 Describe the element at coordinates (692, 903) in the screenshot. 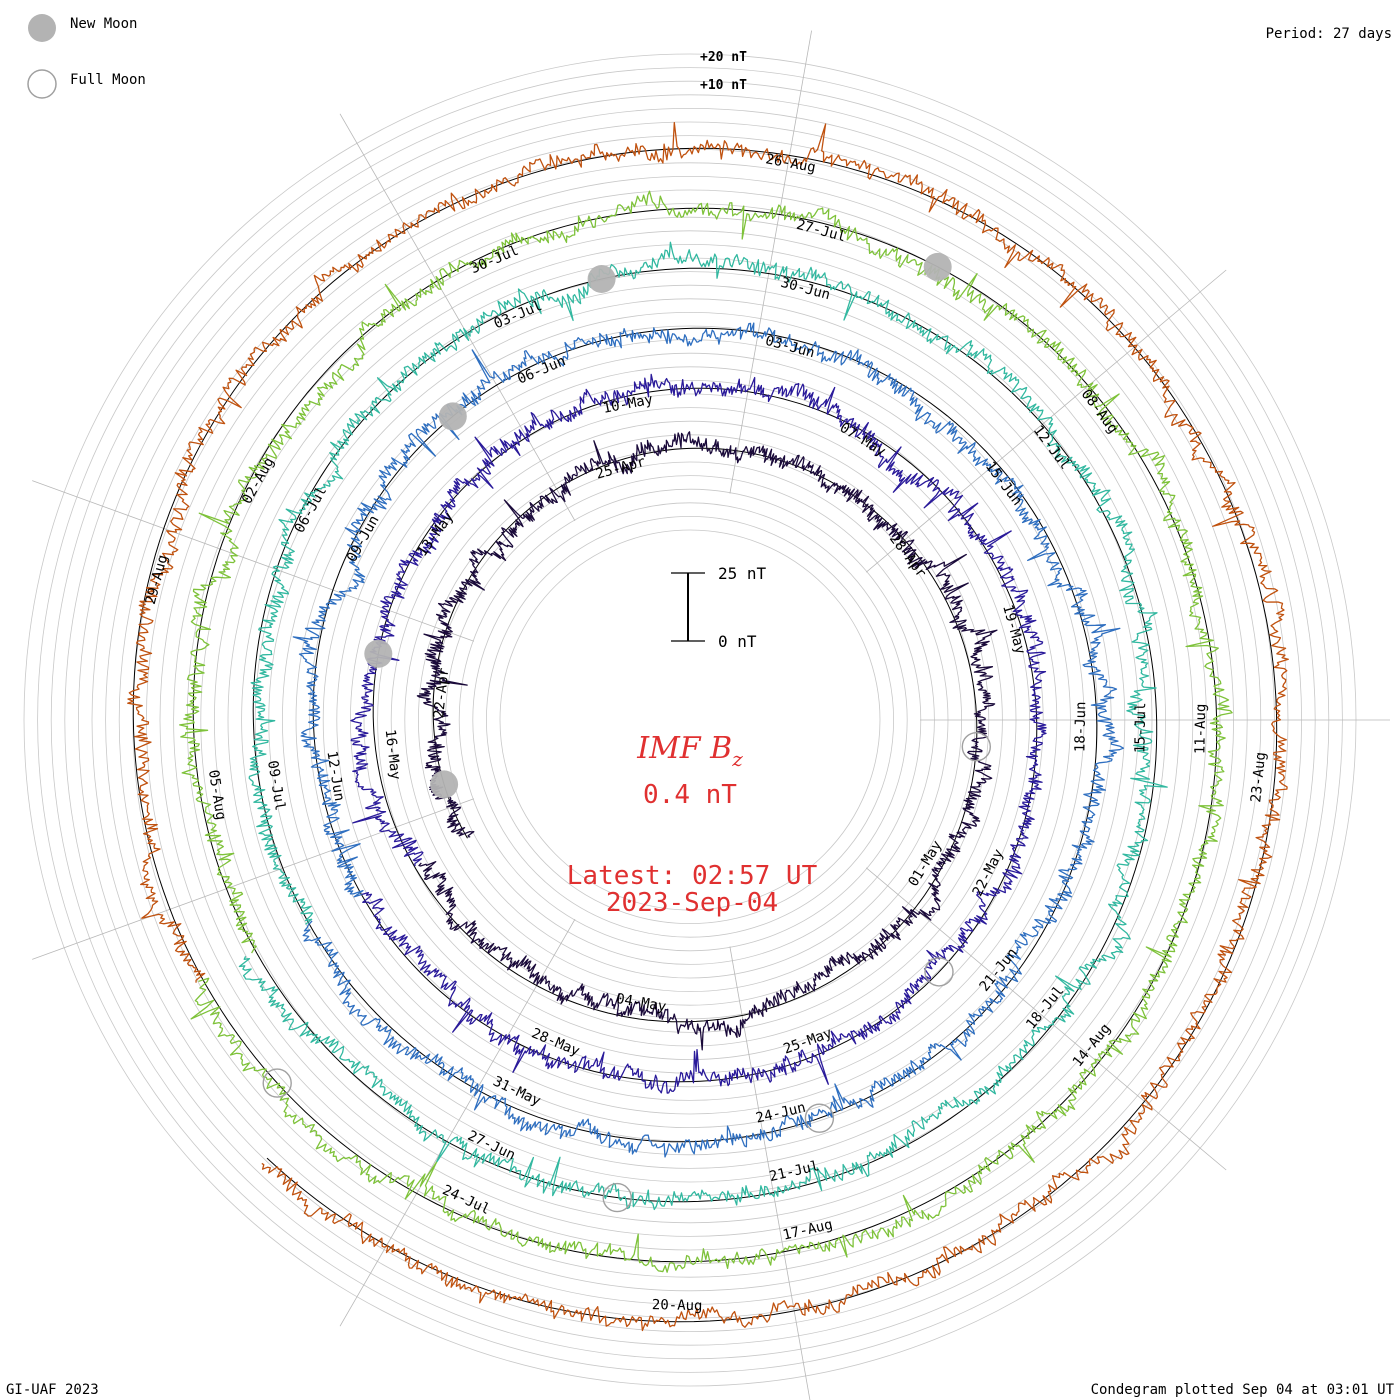

I see `latest-date: 2023-Sep-04` at that location.